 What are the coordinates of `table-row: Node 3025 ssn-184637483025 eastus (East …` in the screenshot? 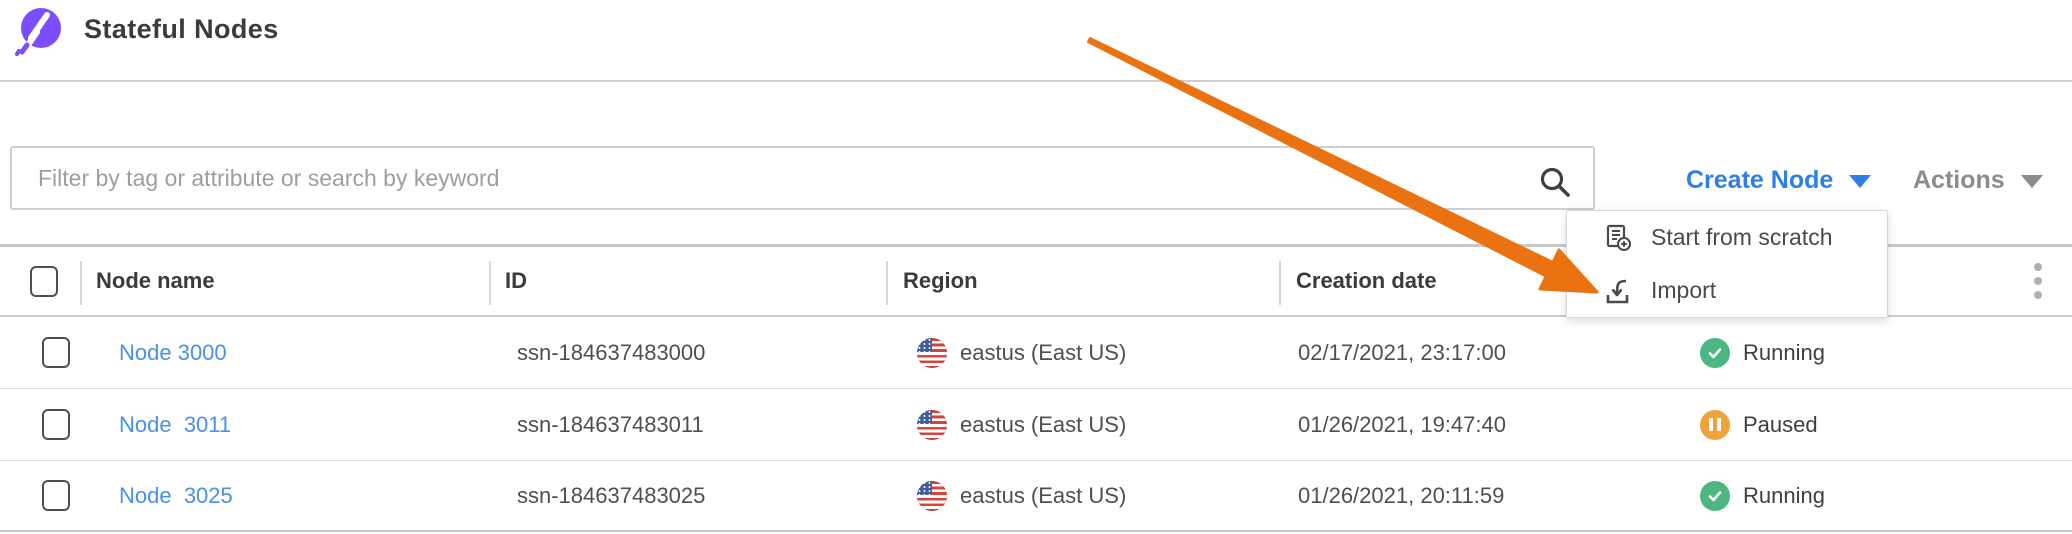 It's located at (1036, 496).